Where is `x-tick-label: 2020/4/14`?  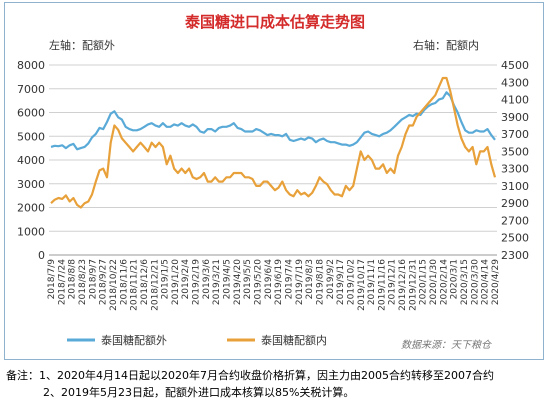
x-tick-label: 2020/4/14 is located at coordinates (486, 282).